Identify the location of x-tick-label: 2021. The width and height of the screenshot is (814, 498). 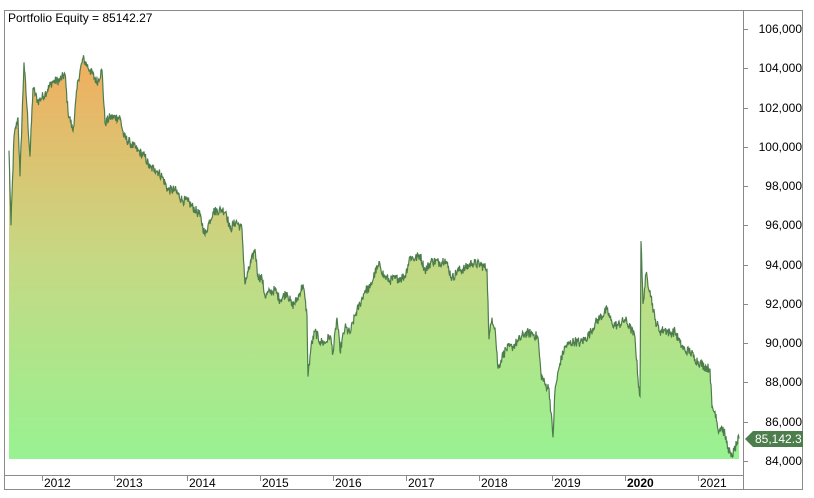
(713, 483).